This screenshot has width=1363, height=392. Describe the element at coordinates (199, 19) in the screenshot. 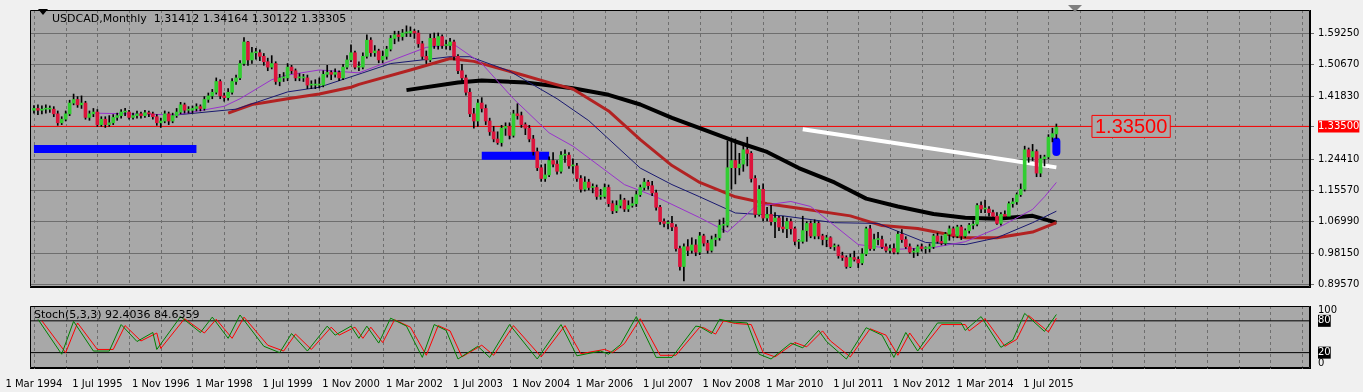

I see `chart-title: USDCAD,Monthly 1.31412 1.34164 1.30122 1.33305` at that location.